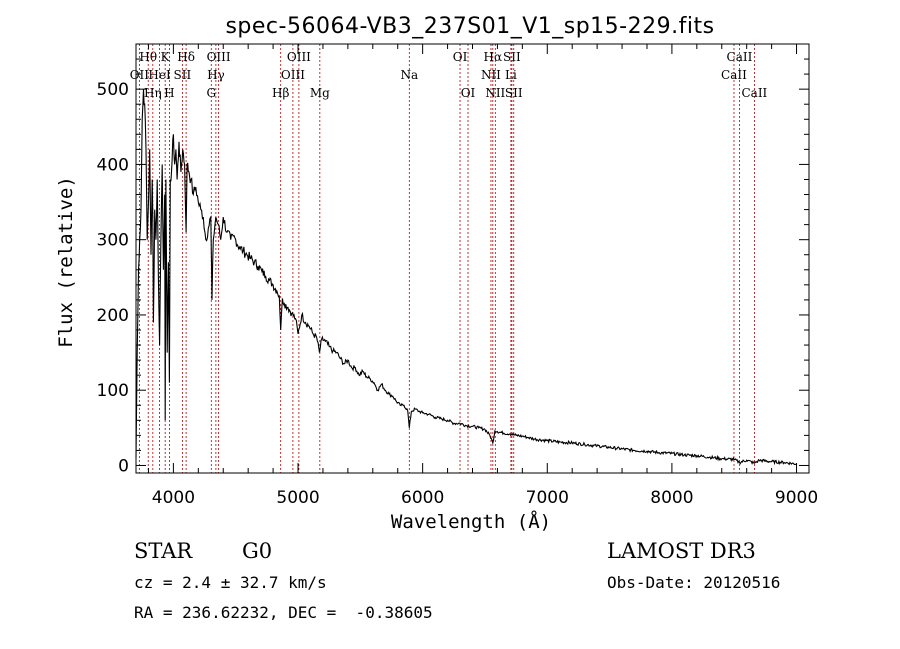 This screenshot has height=649, width=900. What do you see at coordinates (734, 75) in the screenshot?
I see `line-label-24: CaII` at bounding box center [734, 75].